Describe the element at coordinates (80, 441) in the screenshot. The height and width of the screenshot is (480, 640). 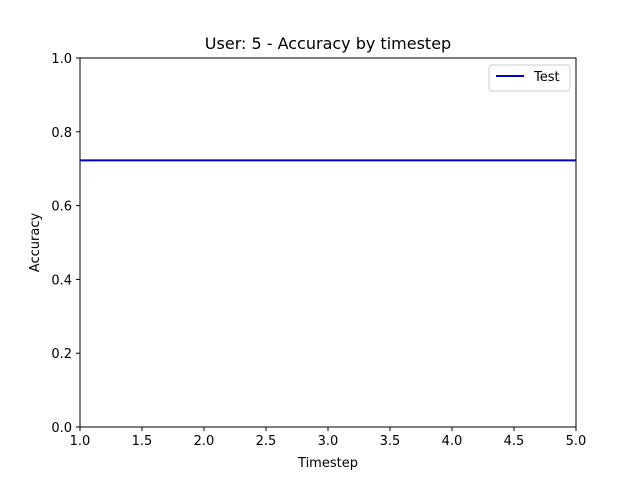
I see `x-tick-label: 1.0` at that location.